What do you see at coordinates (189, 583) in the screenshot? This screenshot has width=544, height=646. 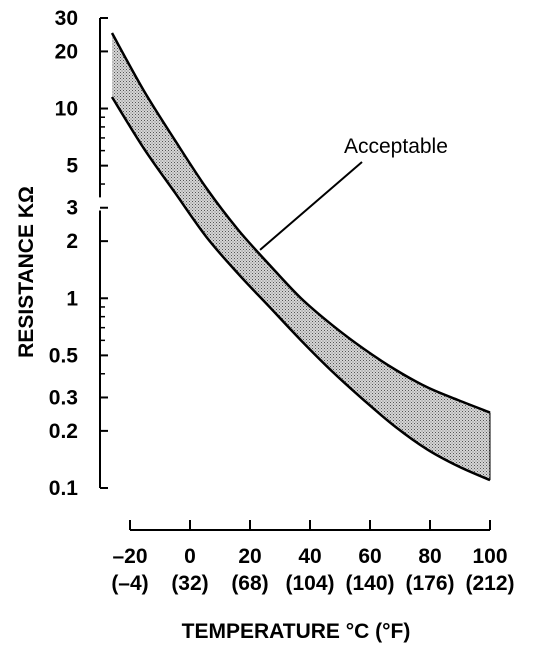 I see `x-tick-label-fahrenheit: (32)` at bounding box center [189, 583].